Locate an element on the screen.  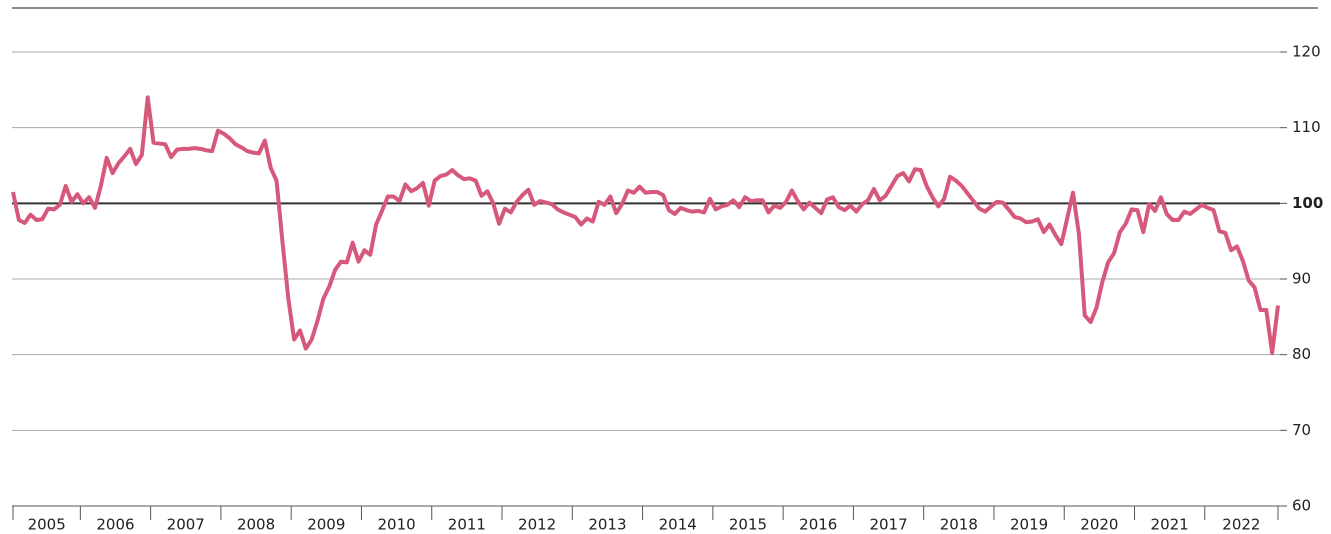
x-tick-label: 2016 is located at coordinates (818, 525).